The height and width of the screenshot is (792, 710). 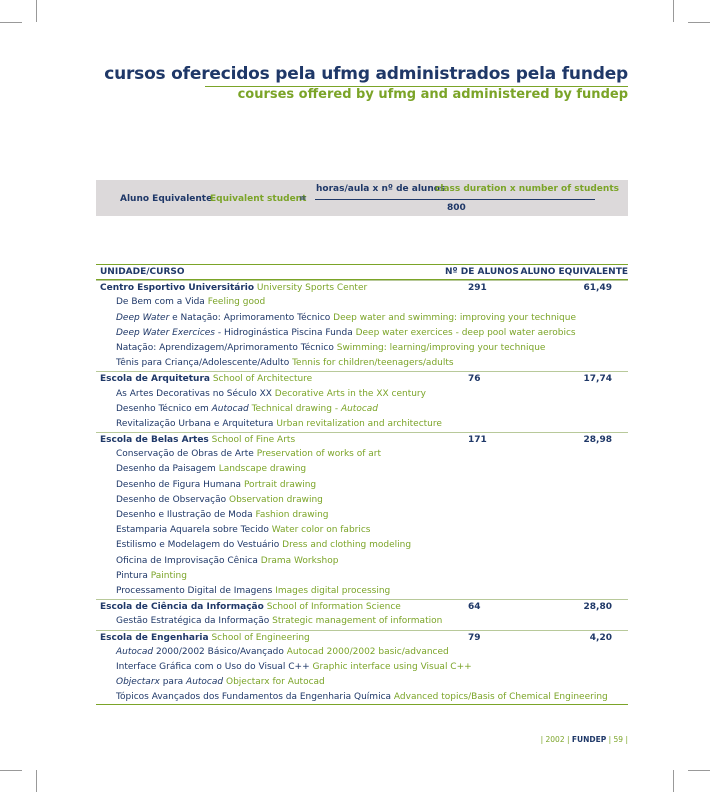 I want to click on unit-name-pt: Escola de Belas Artes, so click(x=154, y=440).